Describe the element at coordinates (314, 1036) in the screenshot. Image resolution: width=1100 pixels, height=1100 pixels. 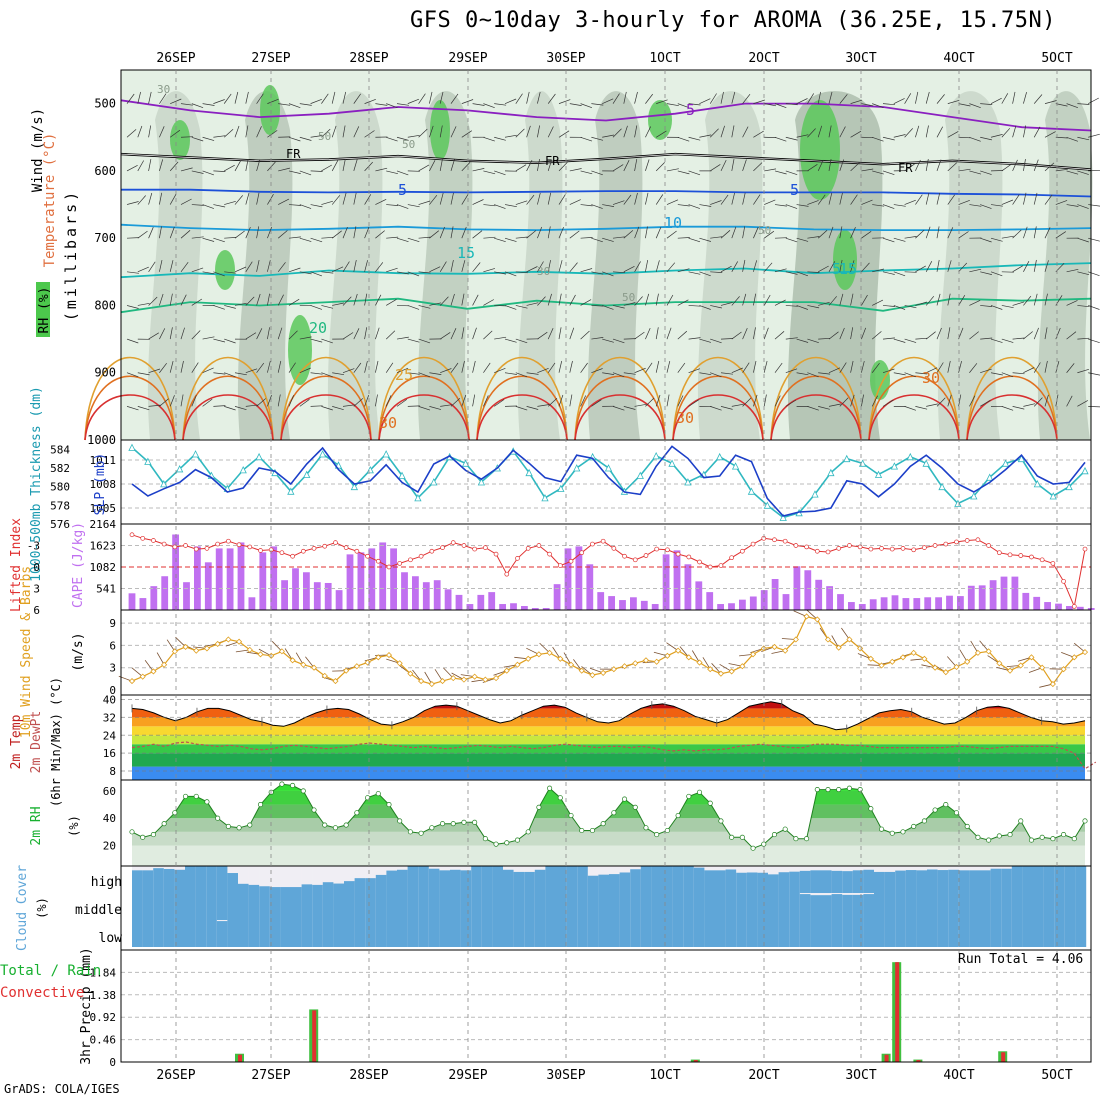
I see `precip-convective-bar` at that location.